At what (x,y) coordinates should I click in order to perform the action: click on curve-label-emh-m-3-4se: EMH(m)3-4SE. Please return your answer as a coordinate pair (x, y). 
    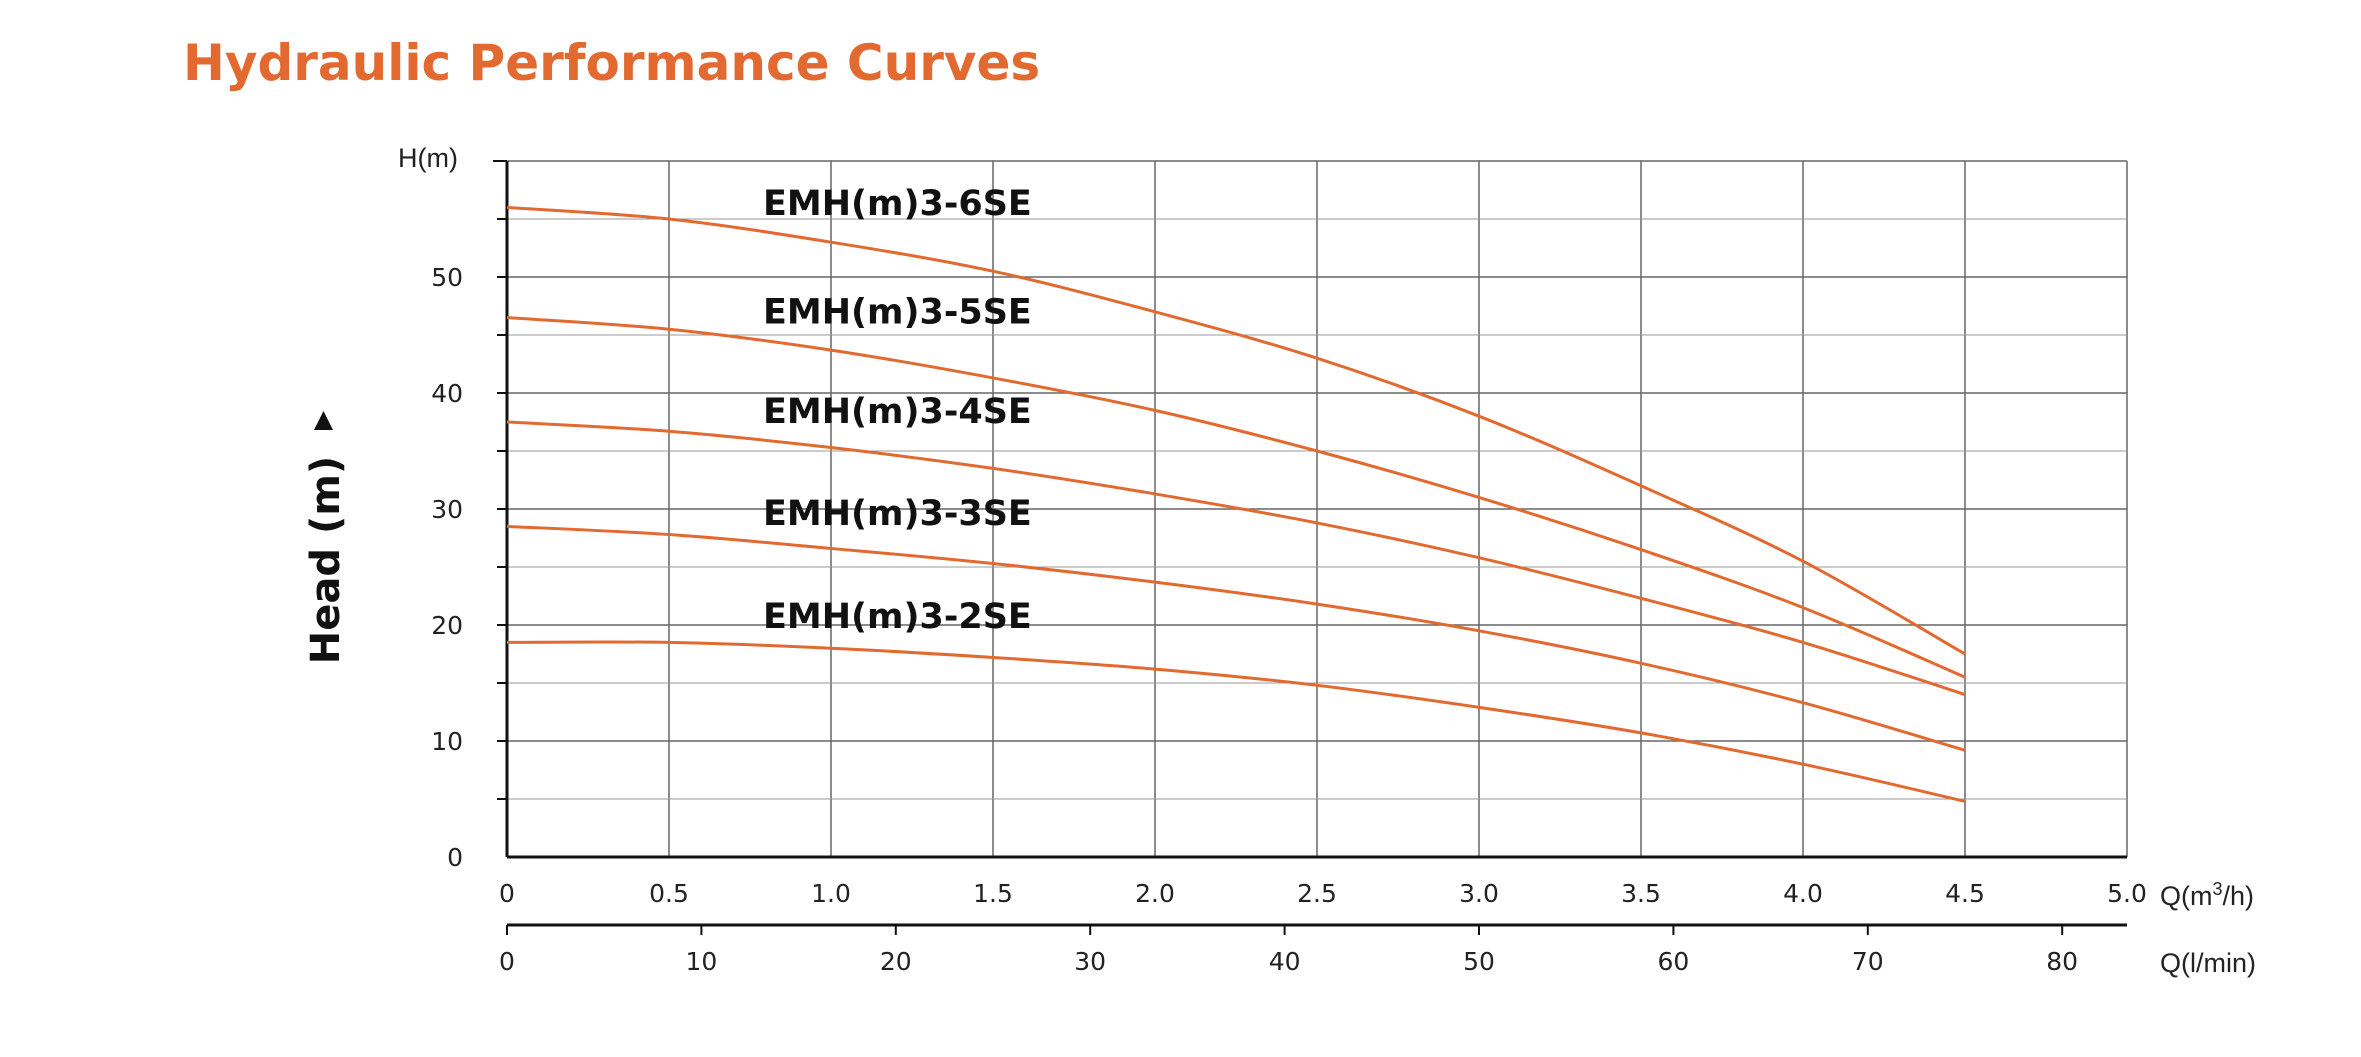
    Looking at the image, I should click on (897, 412).